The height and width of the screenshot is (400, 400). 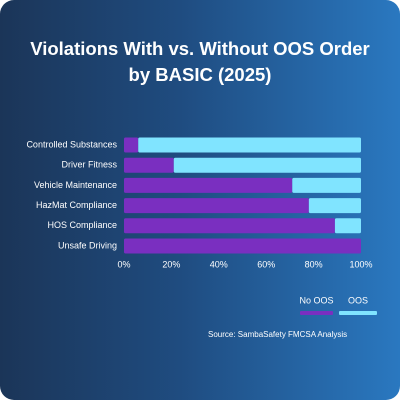 I want to click on y-tick-label: HazMat Compliance, so click(x=76, y=205).